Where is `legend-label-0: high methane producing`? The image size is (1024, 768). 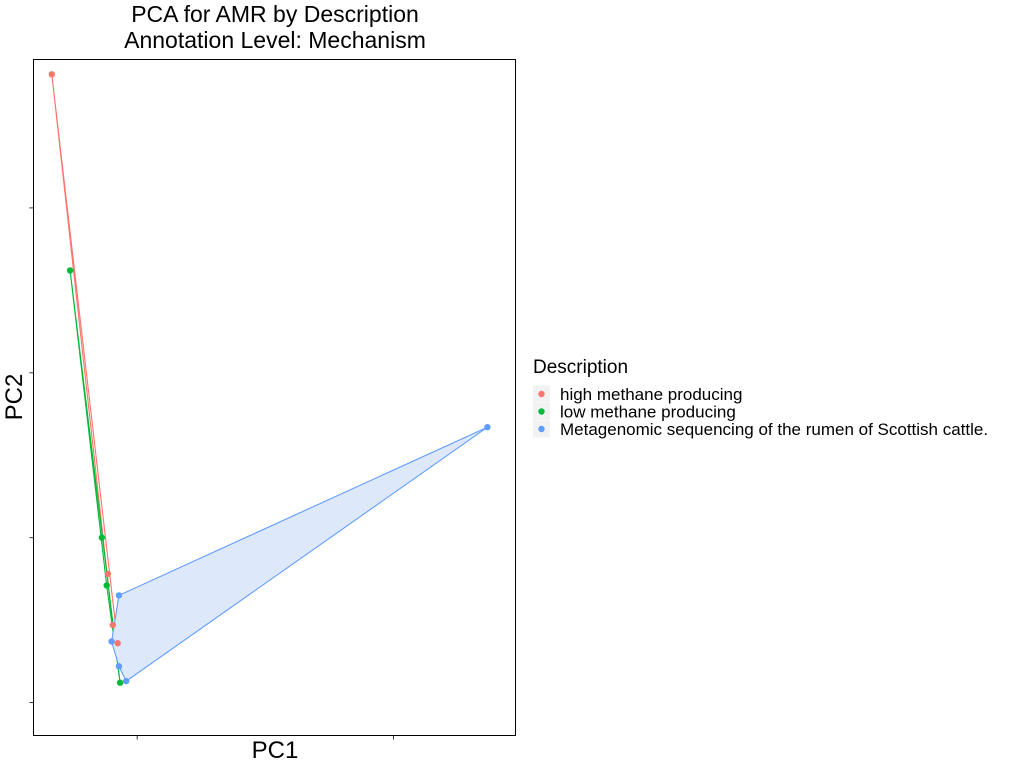 legend-label-0: high methane producing is located at coordinates (651, 394).